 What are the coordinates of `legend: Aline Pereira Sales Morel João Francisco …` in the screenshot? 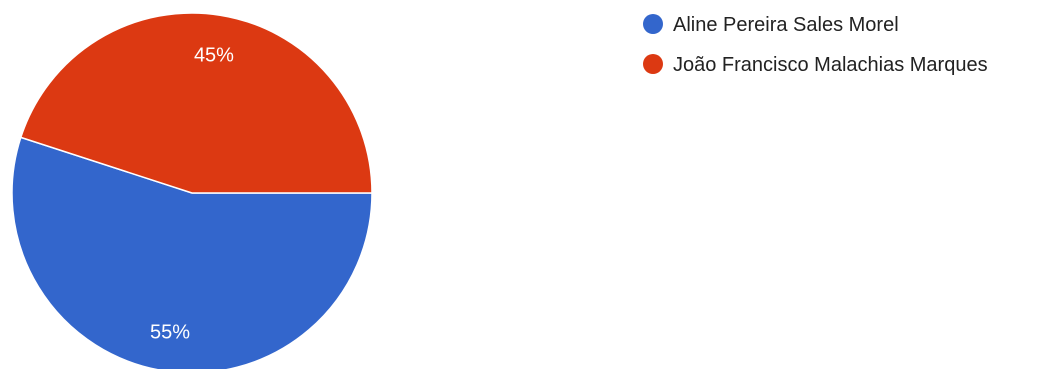 It's located at (815, 45).